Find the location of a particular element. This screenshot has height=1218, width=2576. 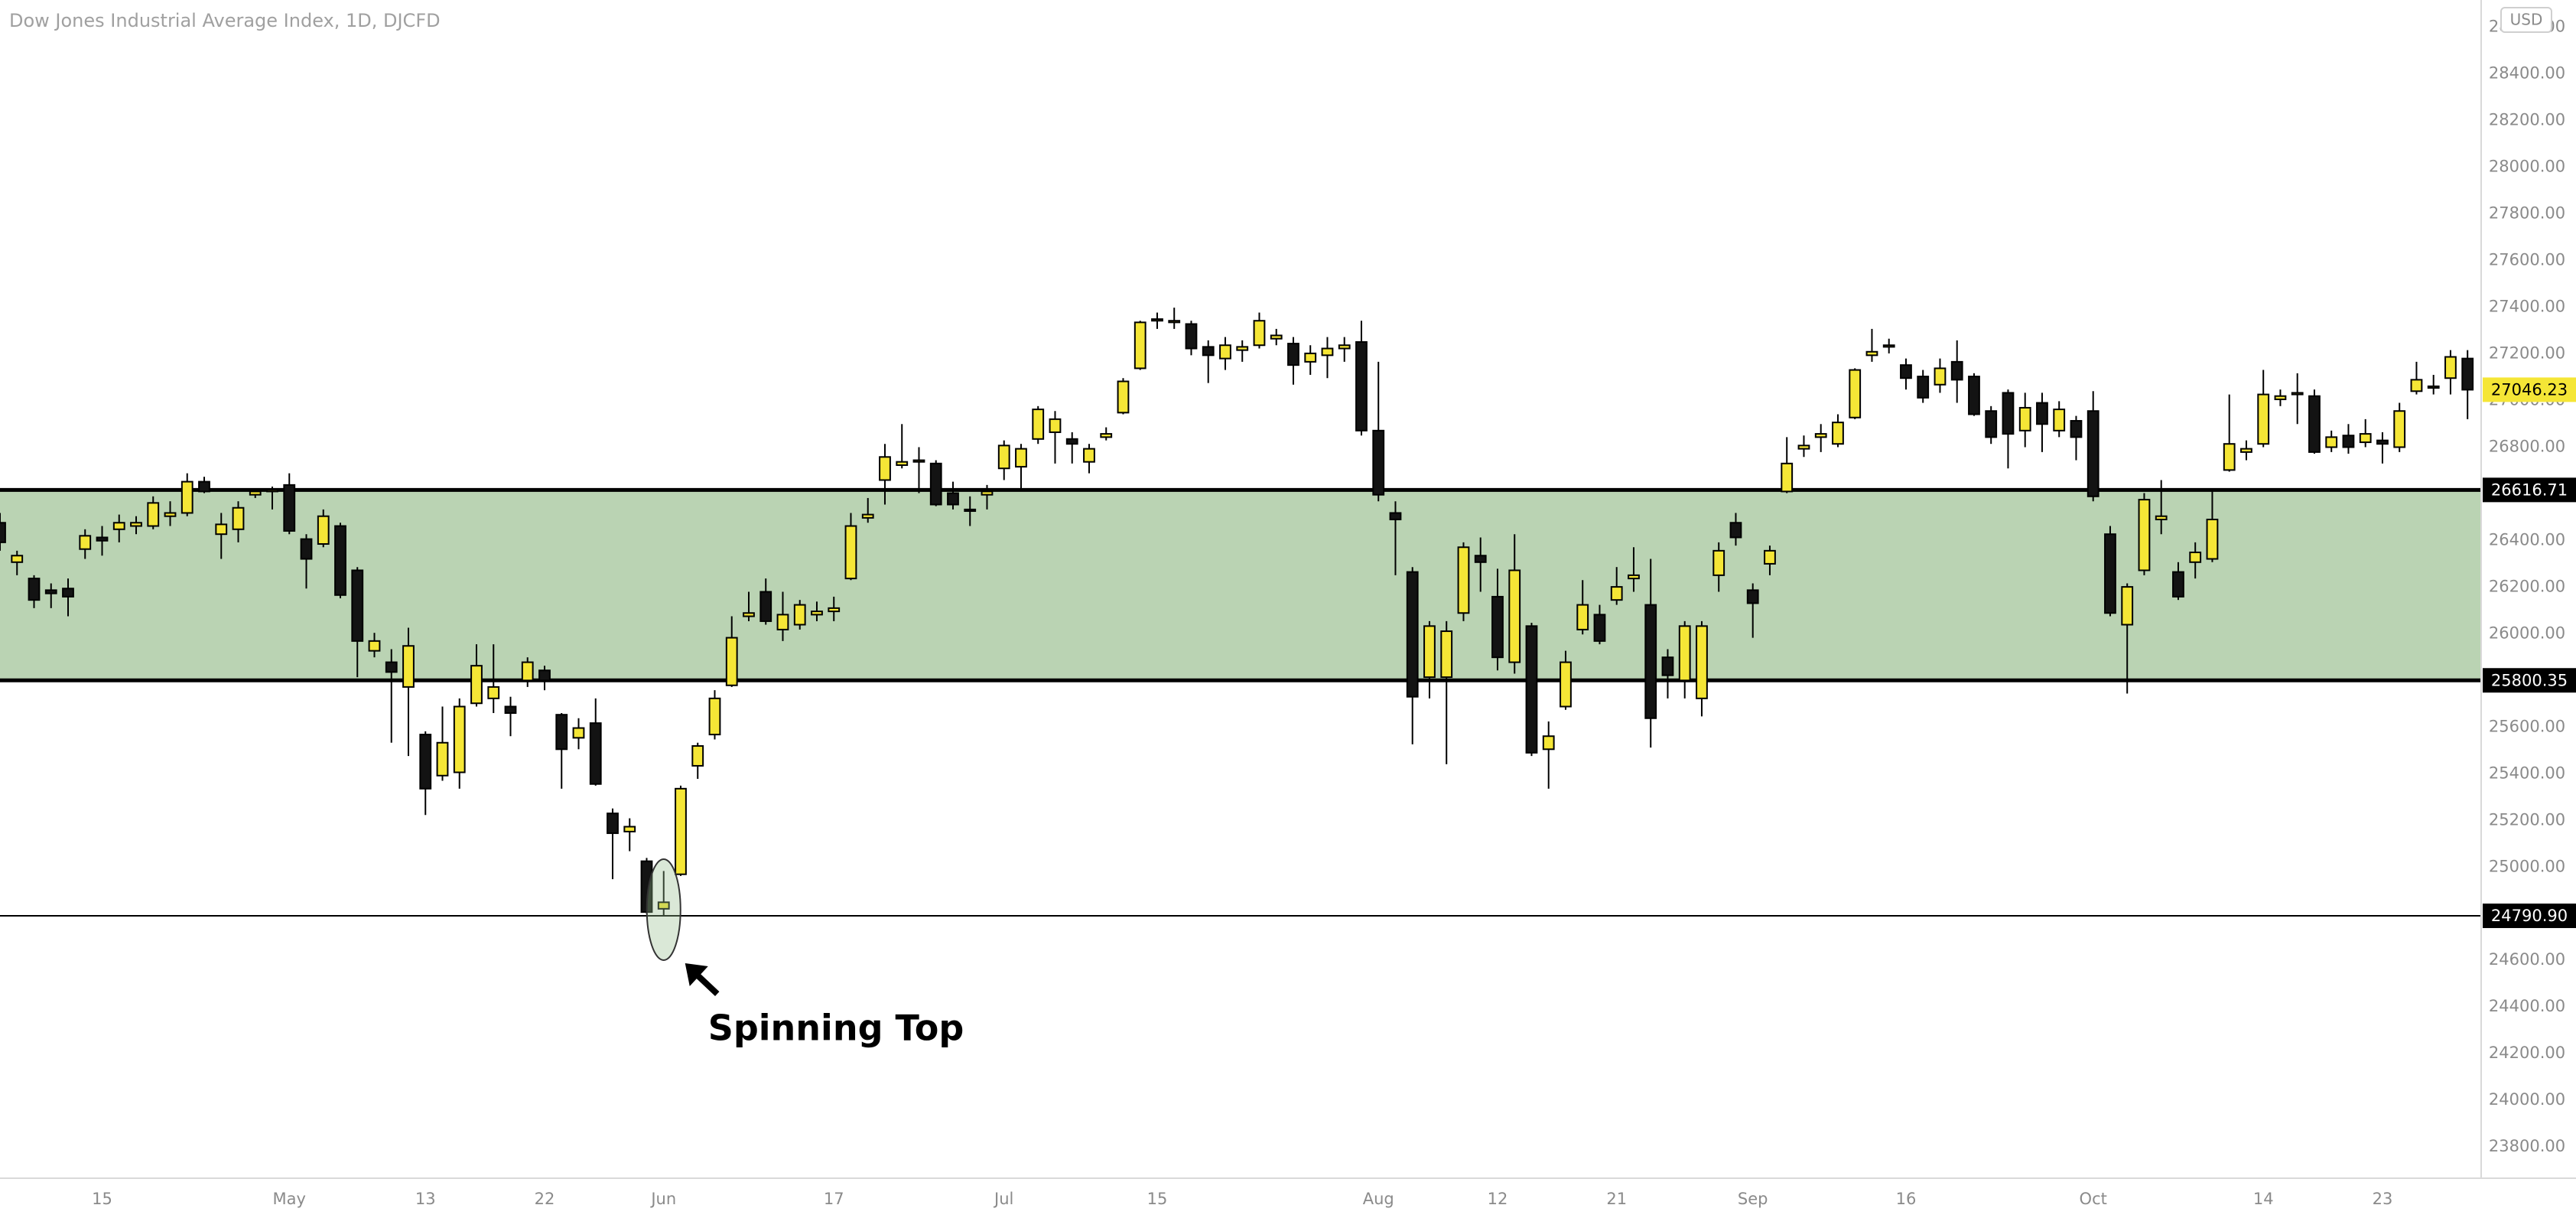

x-tick-label: 17 is located at coordinates (834, 1199).